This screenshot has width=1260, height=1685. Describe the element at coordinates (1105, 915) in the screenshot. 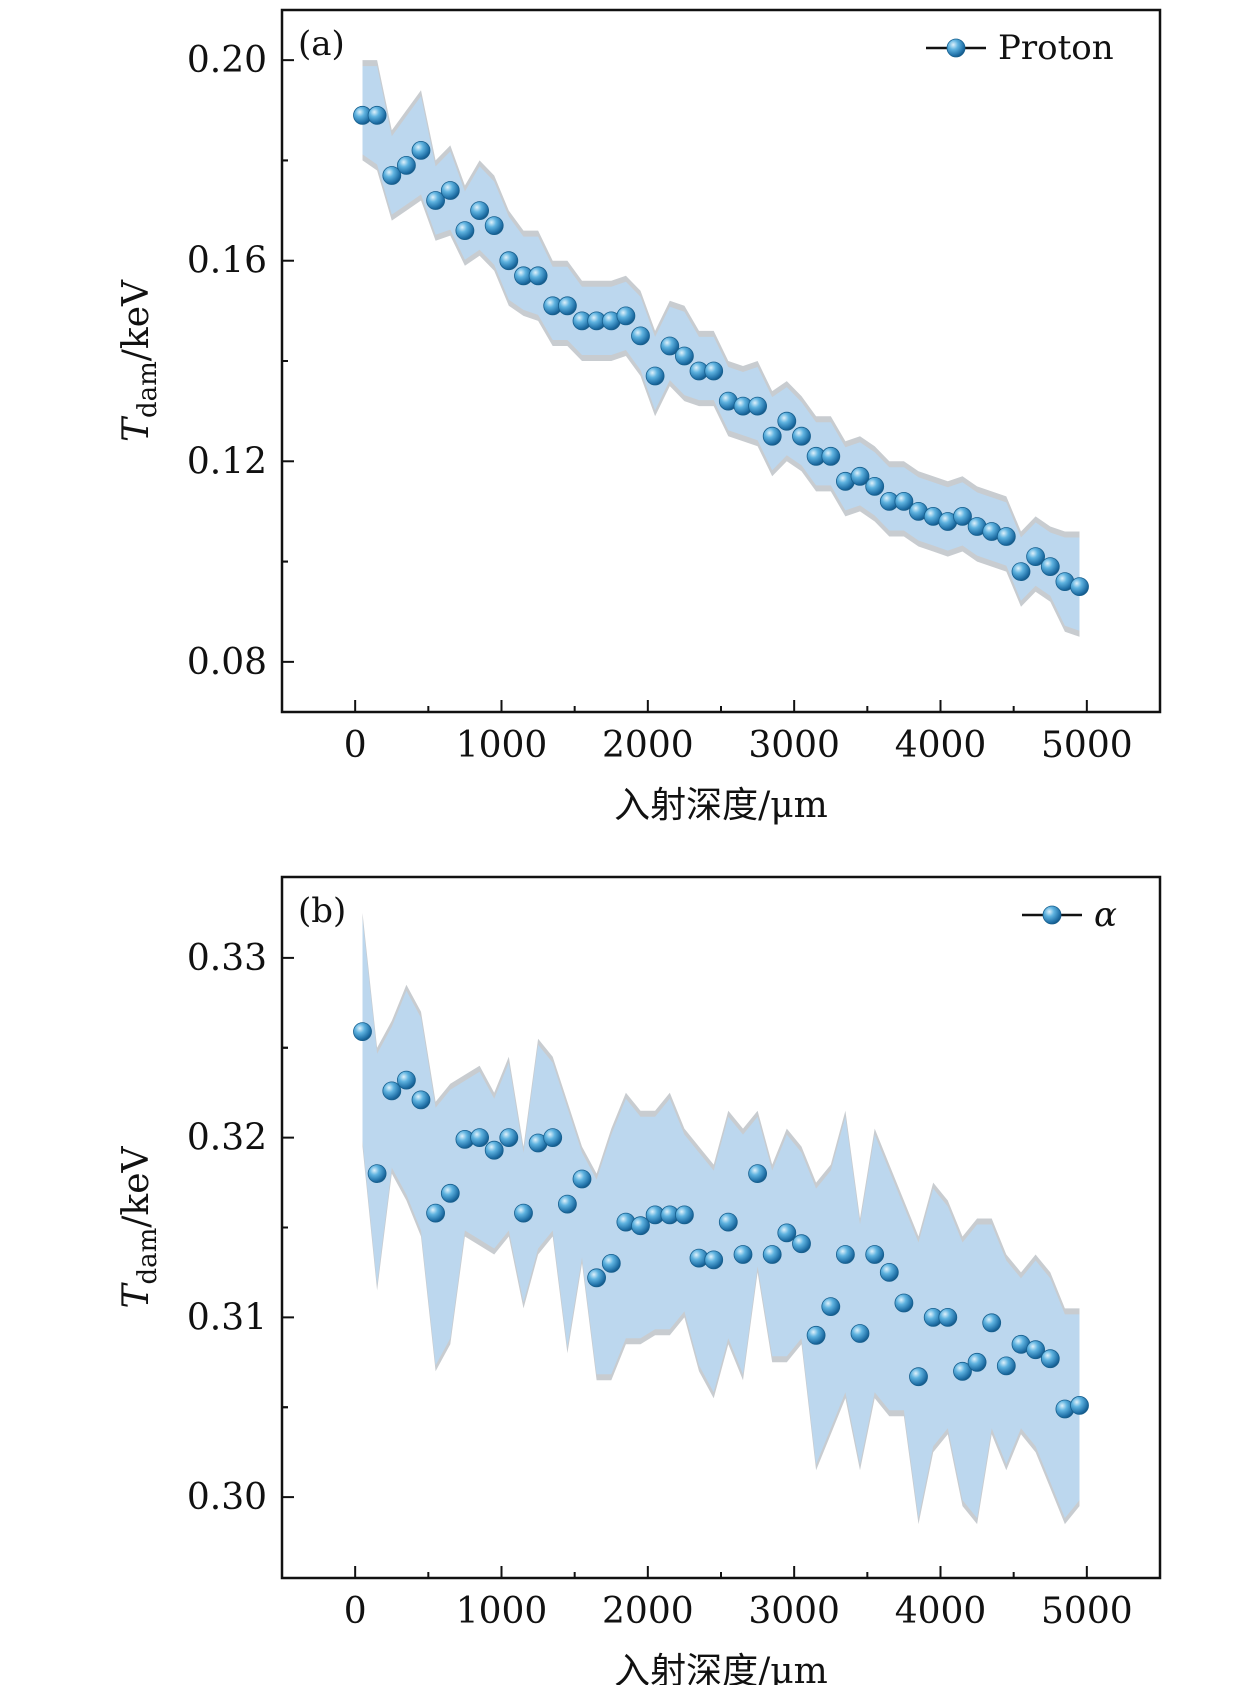

I see `legend-label: α` at that location.